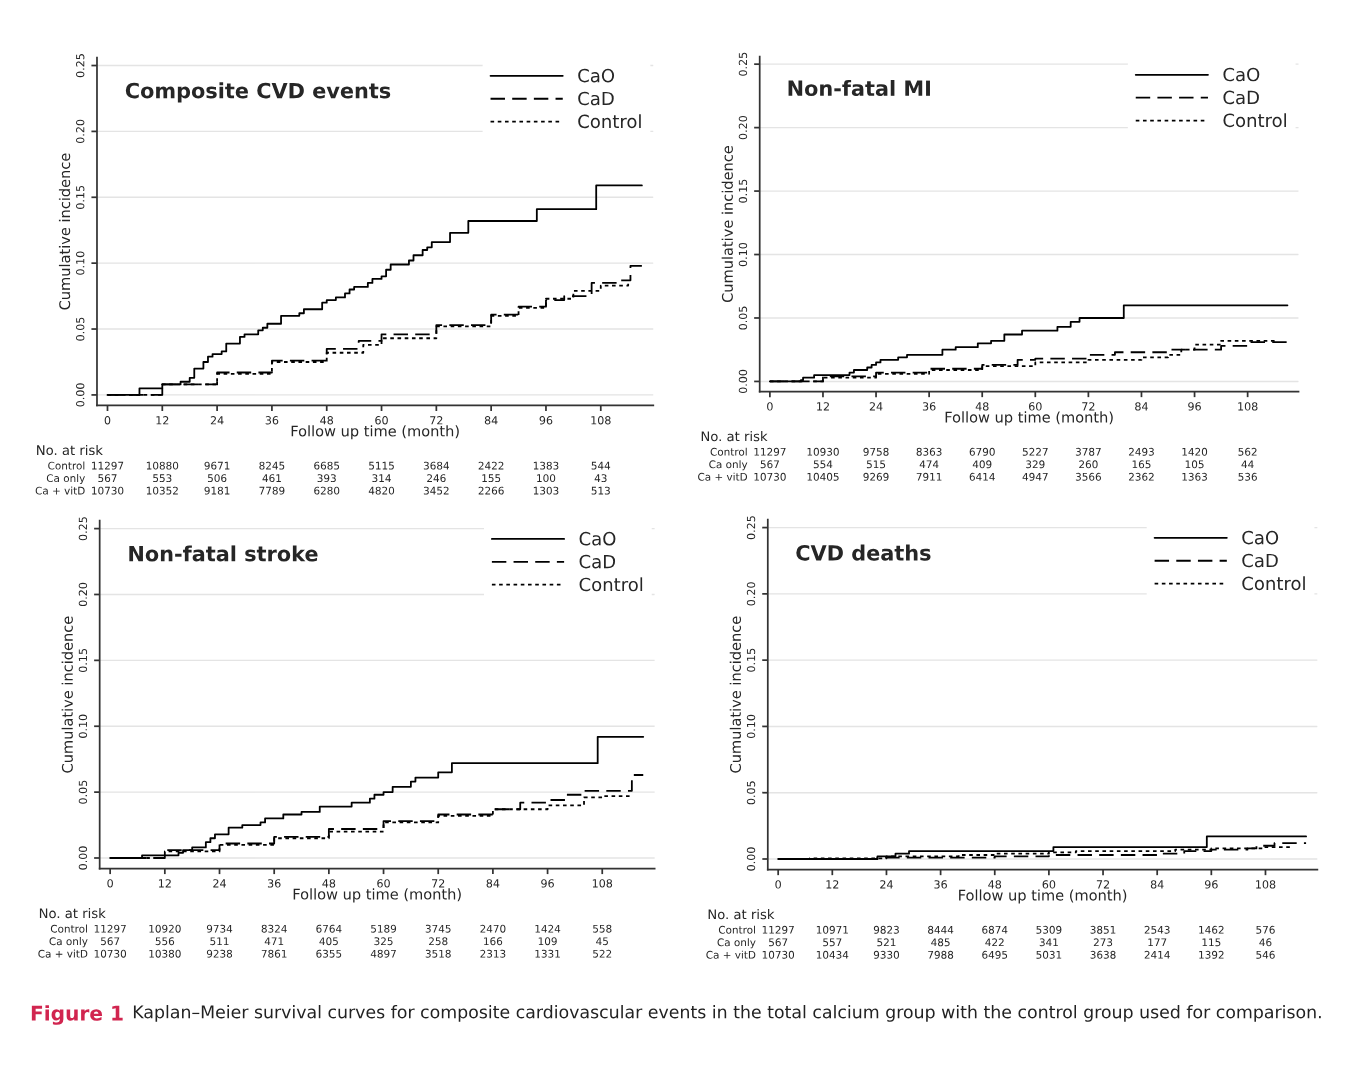 The width and height of the screenshot is (1347, 1067). I want to click on text: 393, so click(326, 478).